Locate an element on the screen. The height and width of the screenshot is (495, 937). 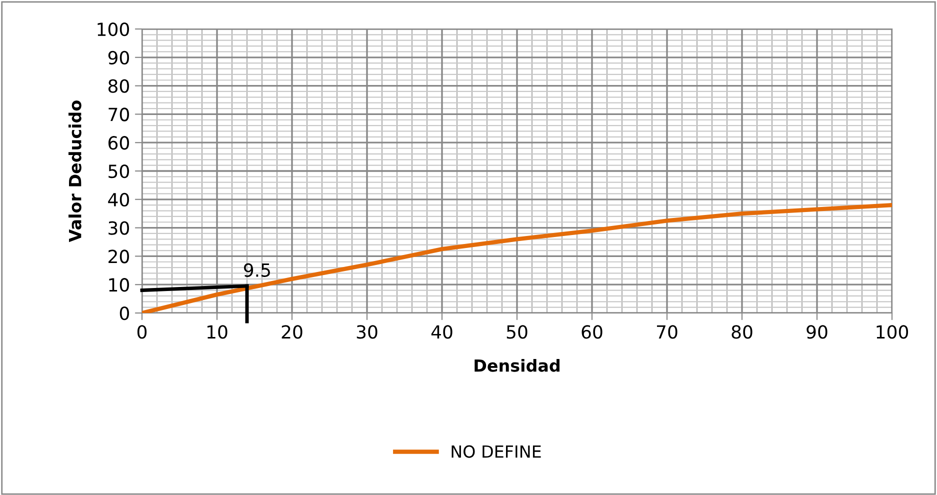
y-tick-label: 0 is located at coordinates (124, 313).